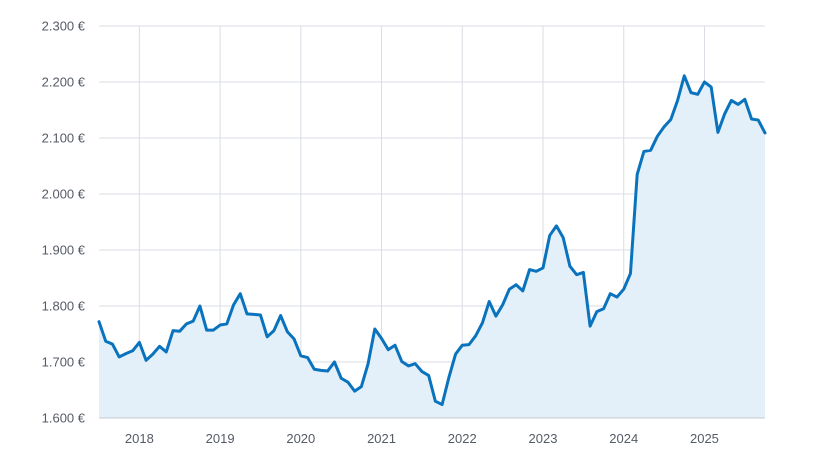 The width and height of the screenshot is (821, 463). Describe the element at coordinates (623, 438) in the screenshot. I see `x-tick-label: 2024` at that location.